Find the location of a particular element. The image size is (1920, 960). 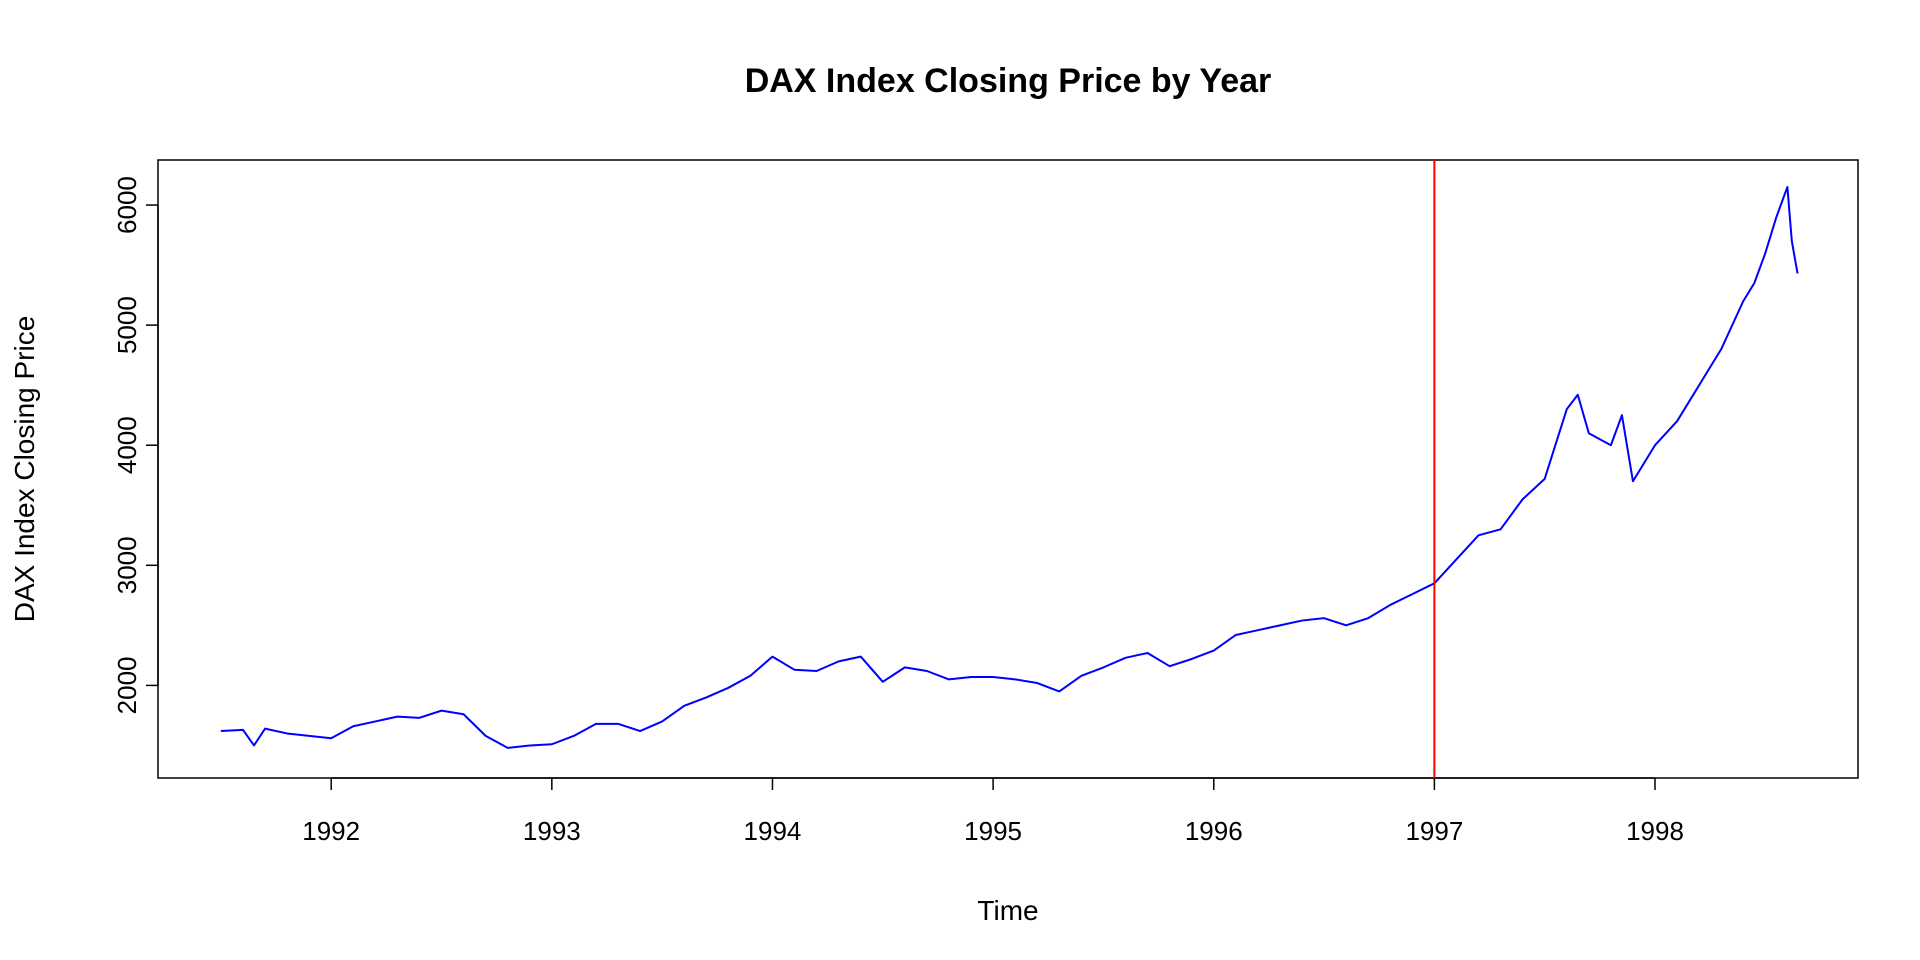

chart-title: DAX Index Closing Price by Year is located at coordinates (1008, 81).